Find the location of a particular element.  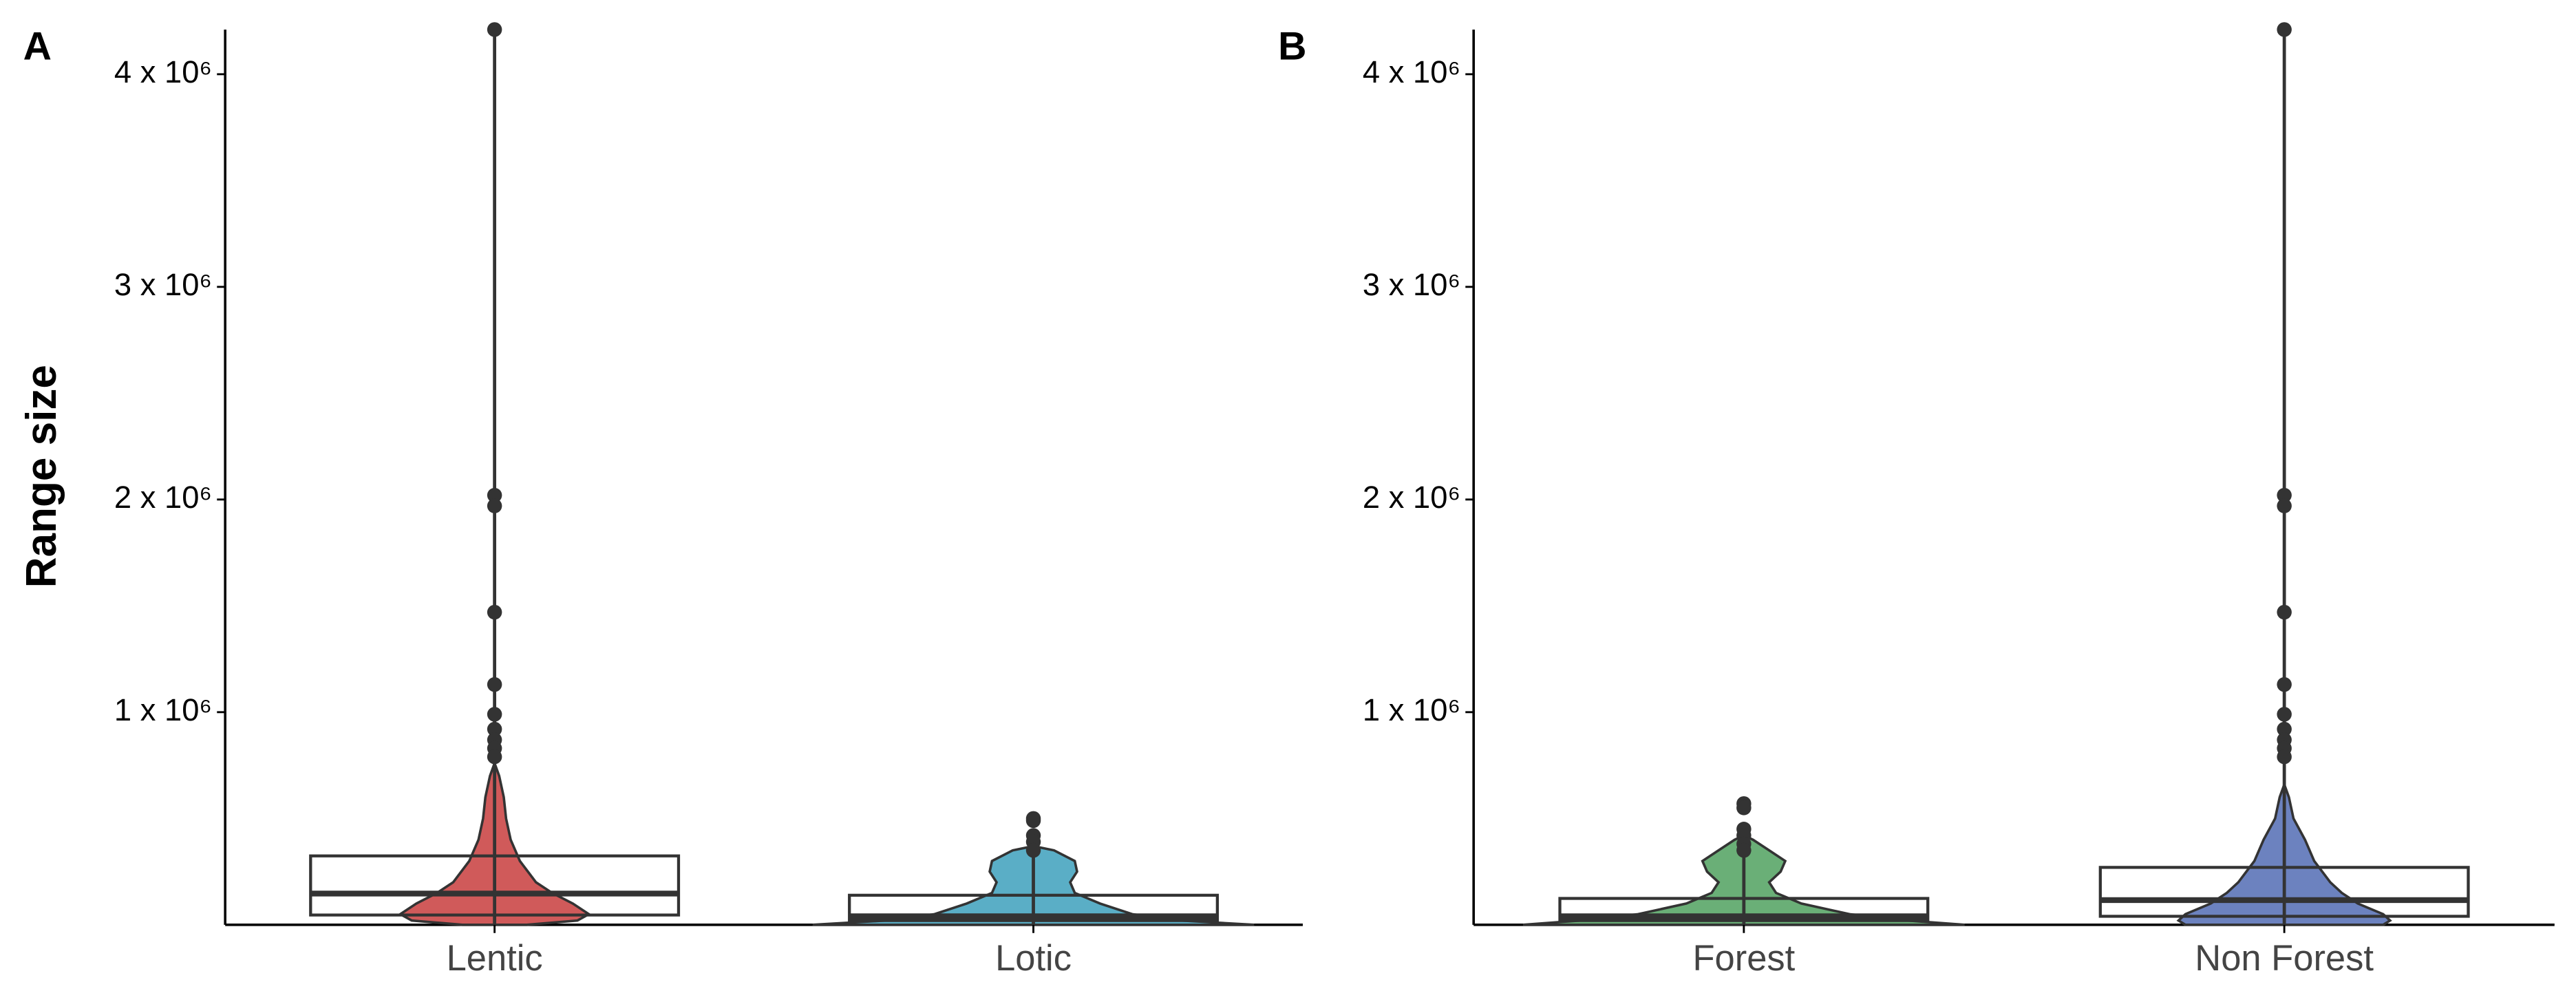

x-tick-label: Forest is located at coordinates (1743, 958).